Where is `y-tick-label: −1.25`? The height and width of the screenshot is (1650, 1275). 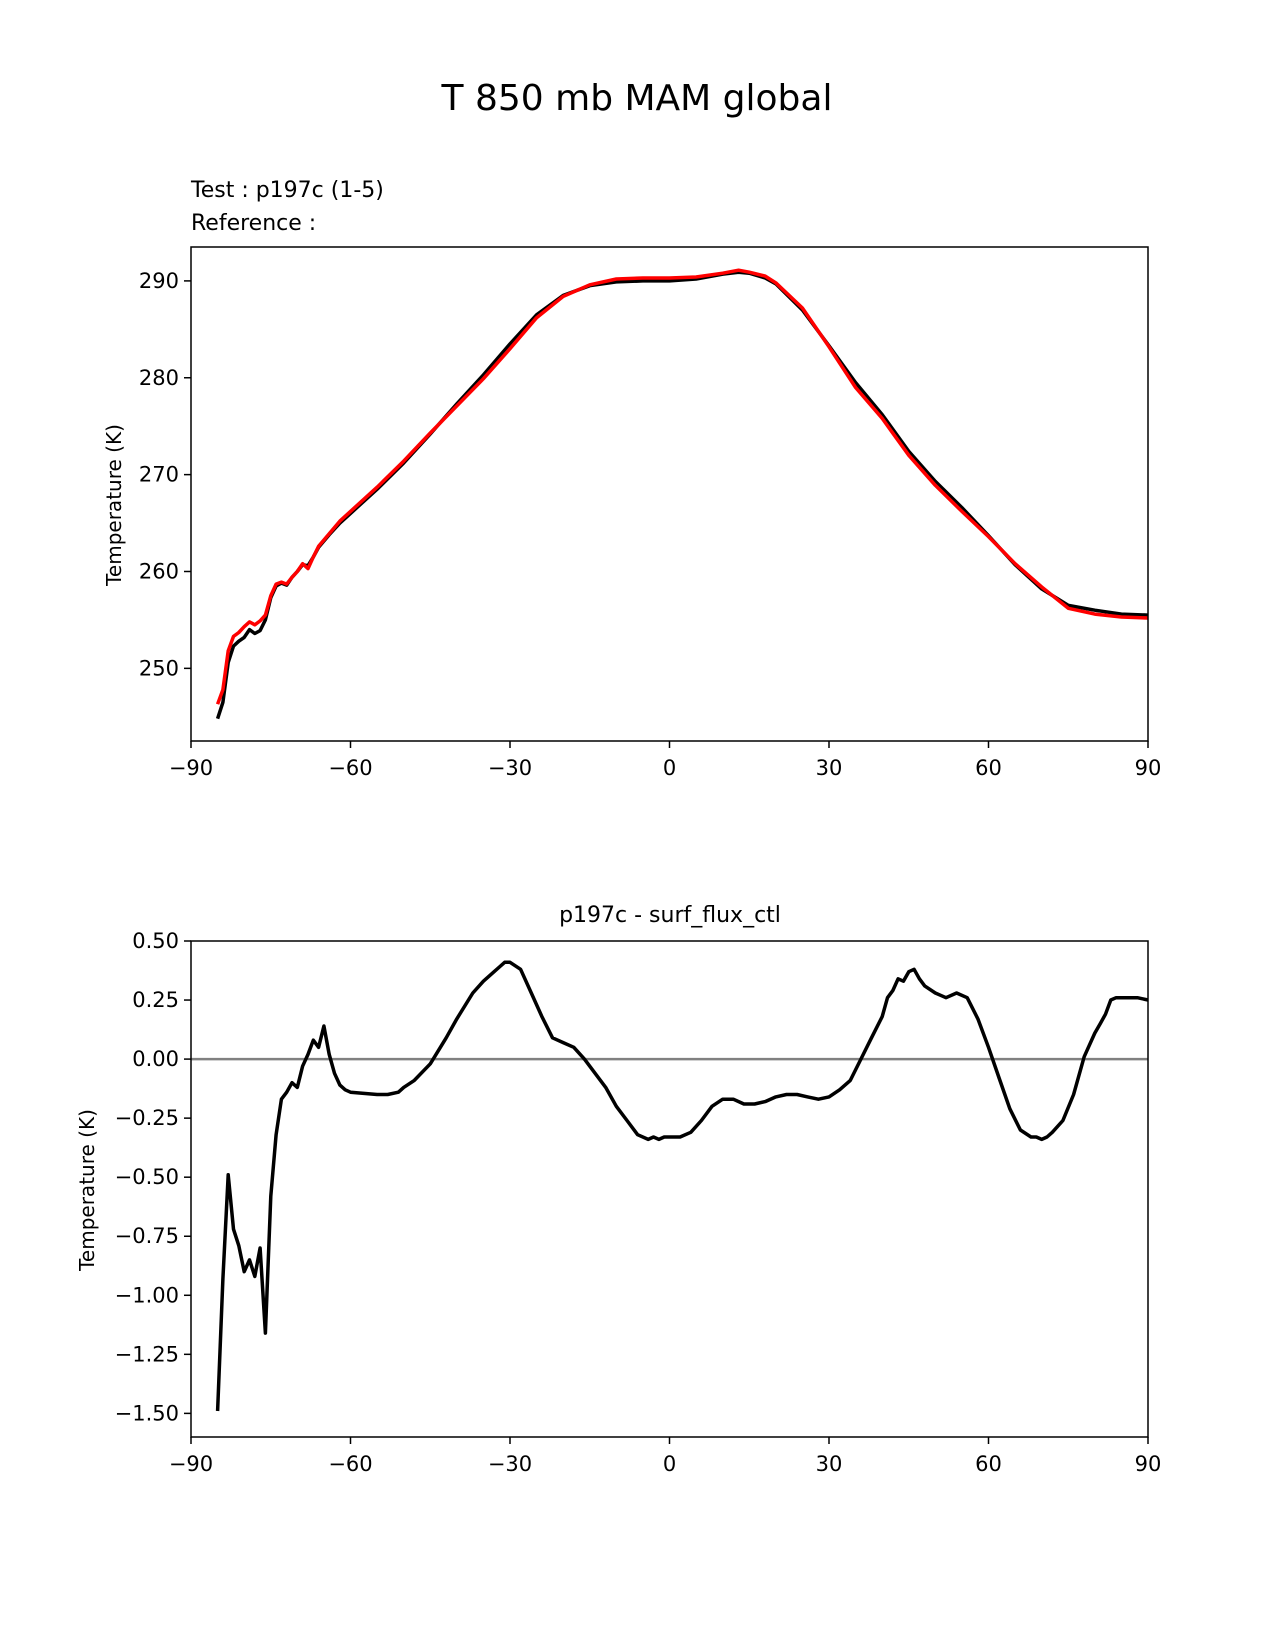
y-tick-label: −1.25 is located at coordinates (147, 1354).